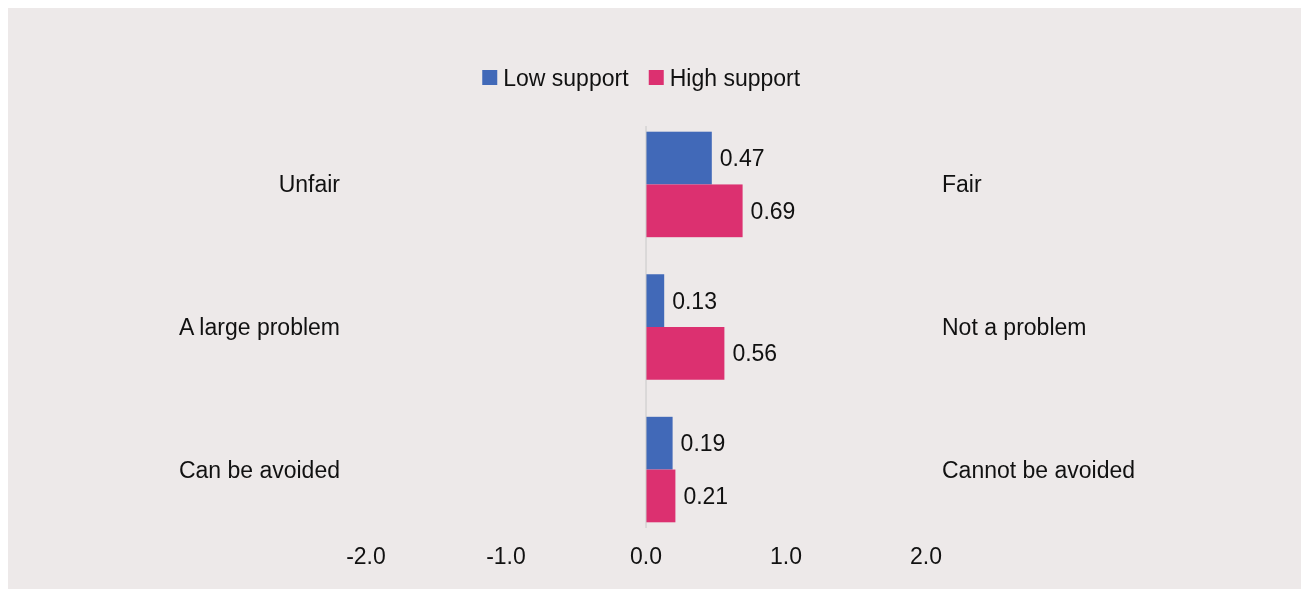  I want to click on text: Cannot be avoided, so click(1039, 469).